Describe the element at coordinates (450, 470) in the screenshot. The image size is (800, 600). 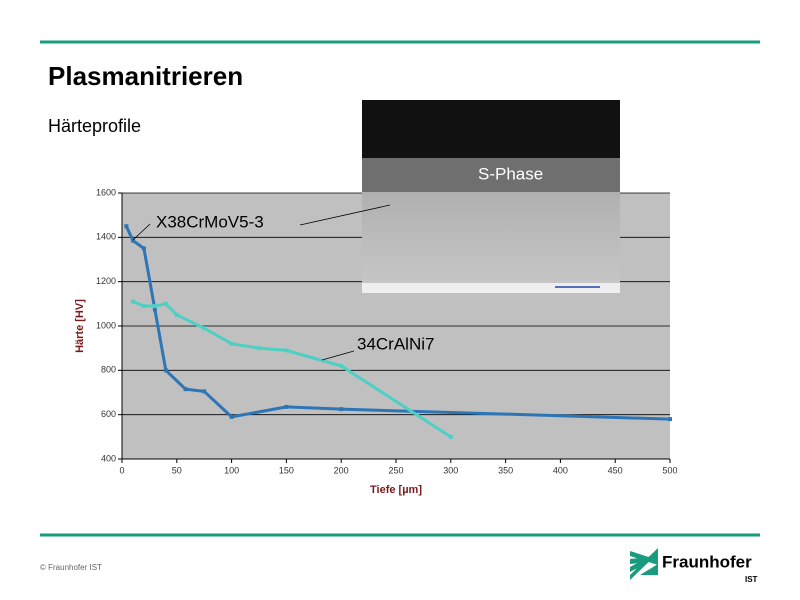
I see `x-tick-label: 300` at that location.